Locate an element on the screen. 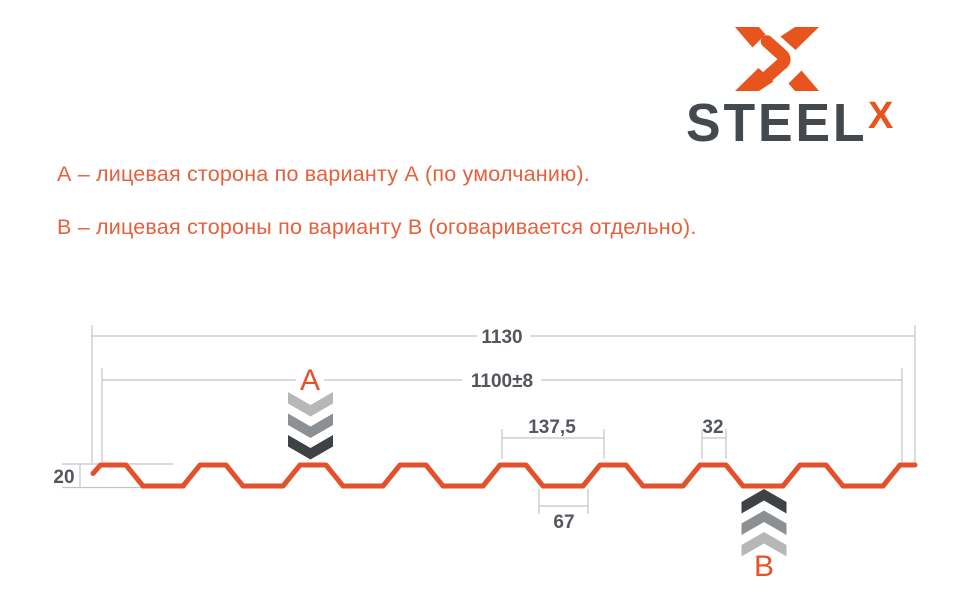 This screenshot has height=597, width=970. x-center-s-stroke is located at coordinates (775, 59).